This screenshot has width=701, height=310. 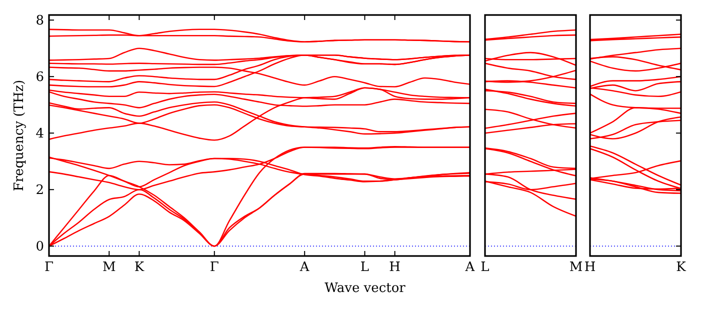 I want to click on y-tick-label: 8, so click(x=40, y=21).